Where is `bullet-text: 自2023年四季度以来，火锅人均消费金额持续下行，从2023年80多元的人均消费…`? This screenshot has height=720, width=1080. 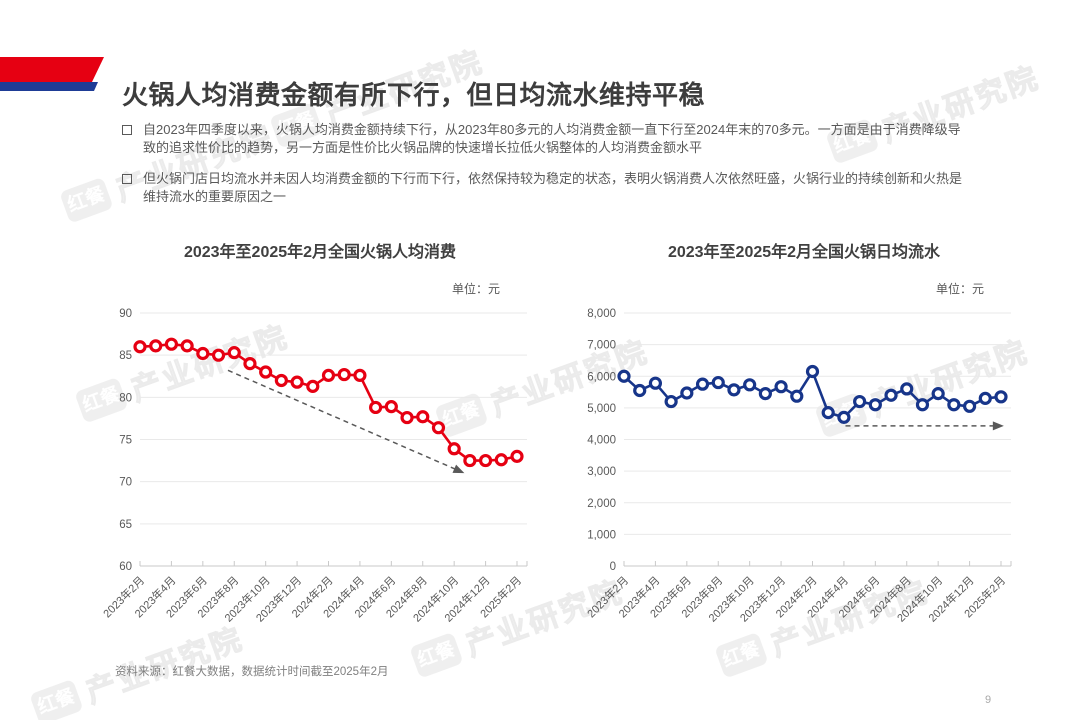
bullet-text: 自2023年四季度以来，火锅人均消费金额持续下行，从2023年80多元的人均消费… is located at coordinates (552, 139).